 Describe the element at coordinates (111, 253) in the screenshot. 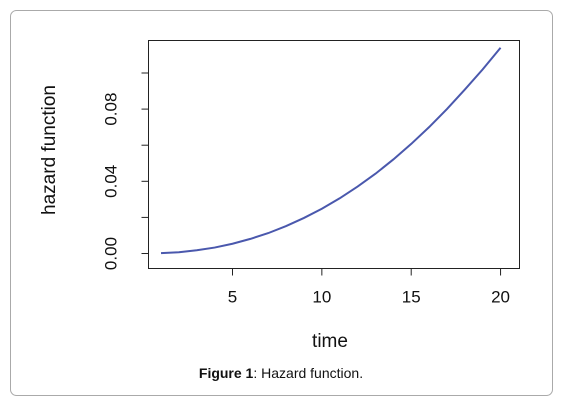

I see `y-tick-label: 0.00` at that location.